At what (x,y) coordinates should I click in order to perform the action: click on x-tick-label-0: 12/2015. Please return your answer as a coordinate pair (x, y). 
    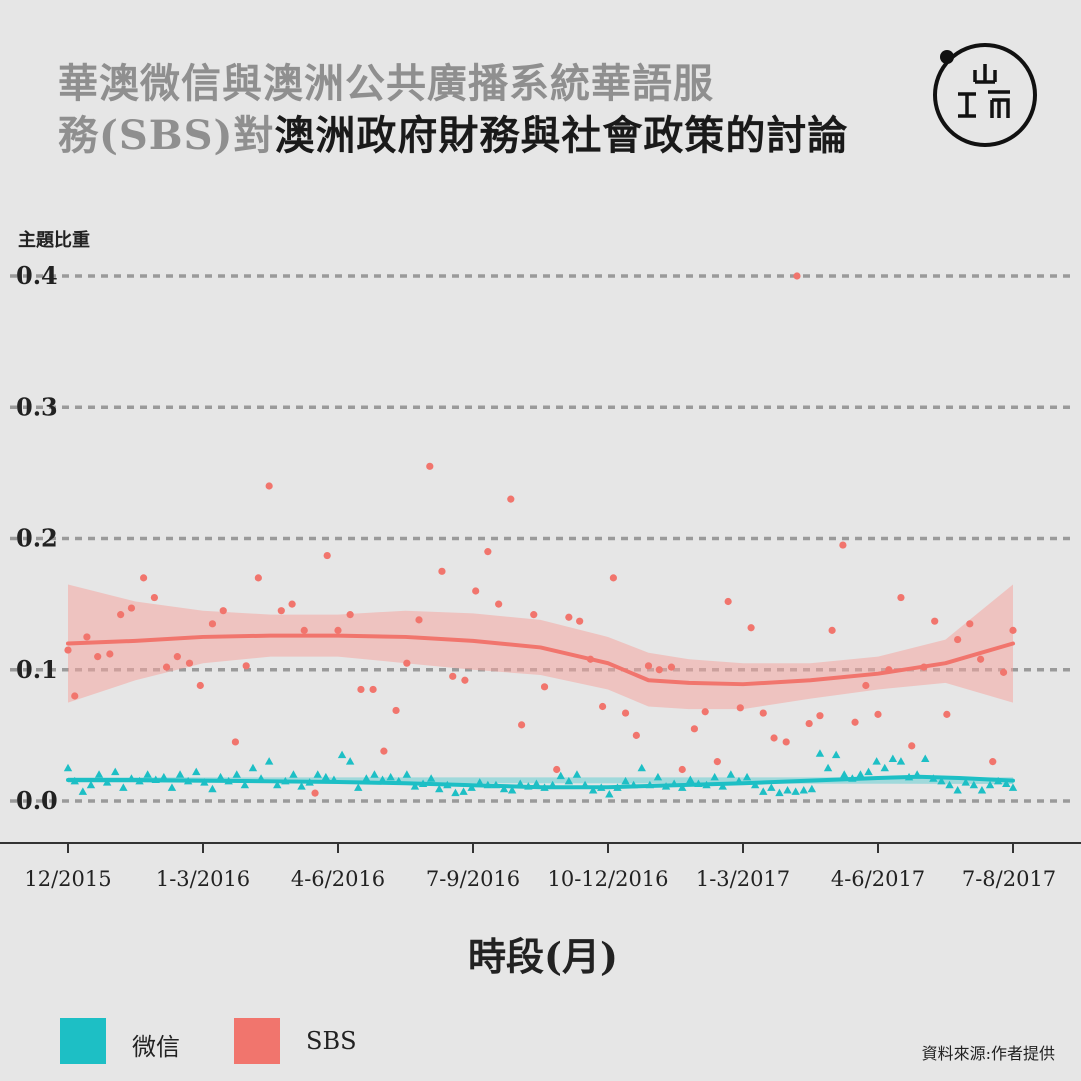
    Looking at the image, I should click on (67, 879).